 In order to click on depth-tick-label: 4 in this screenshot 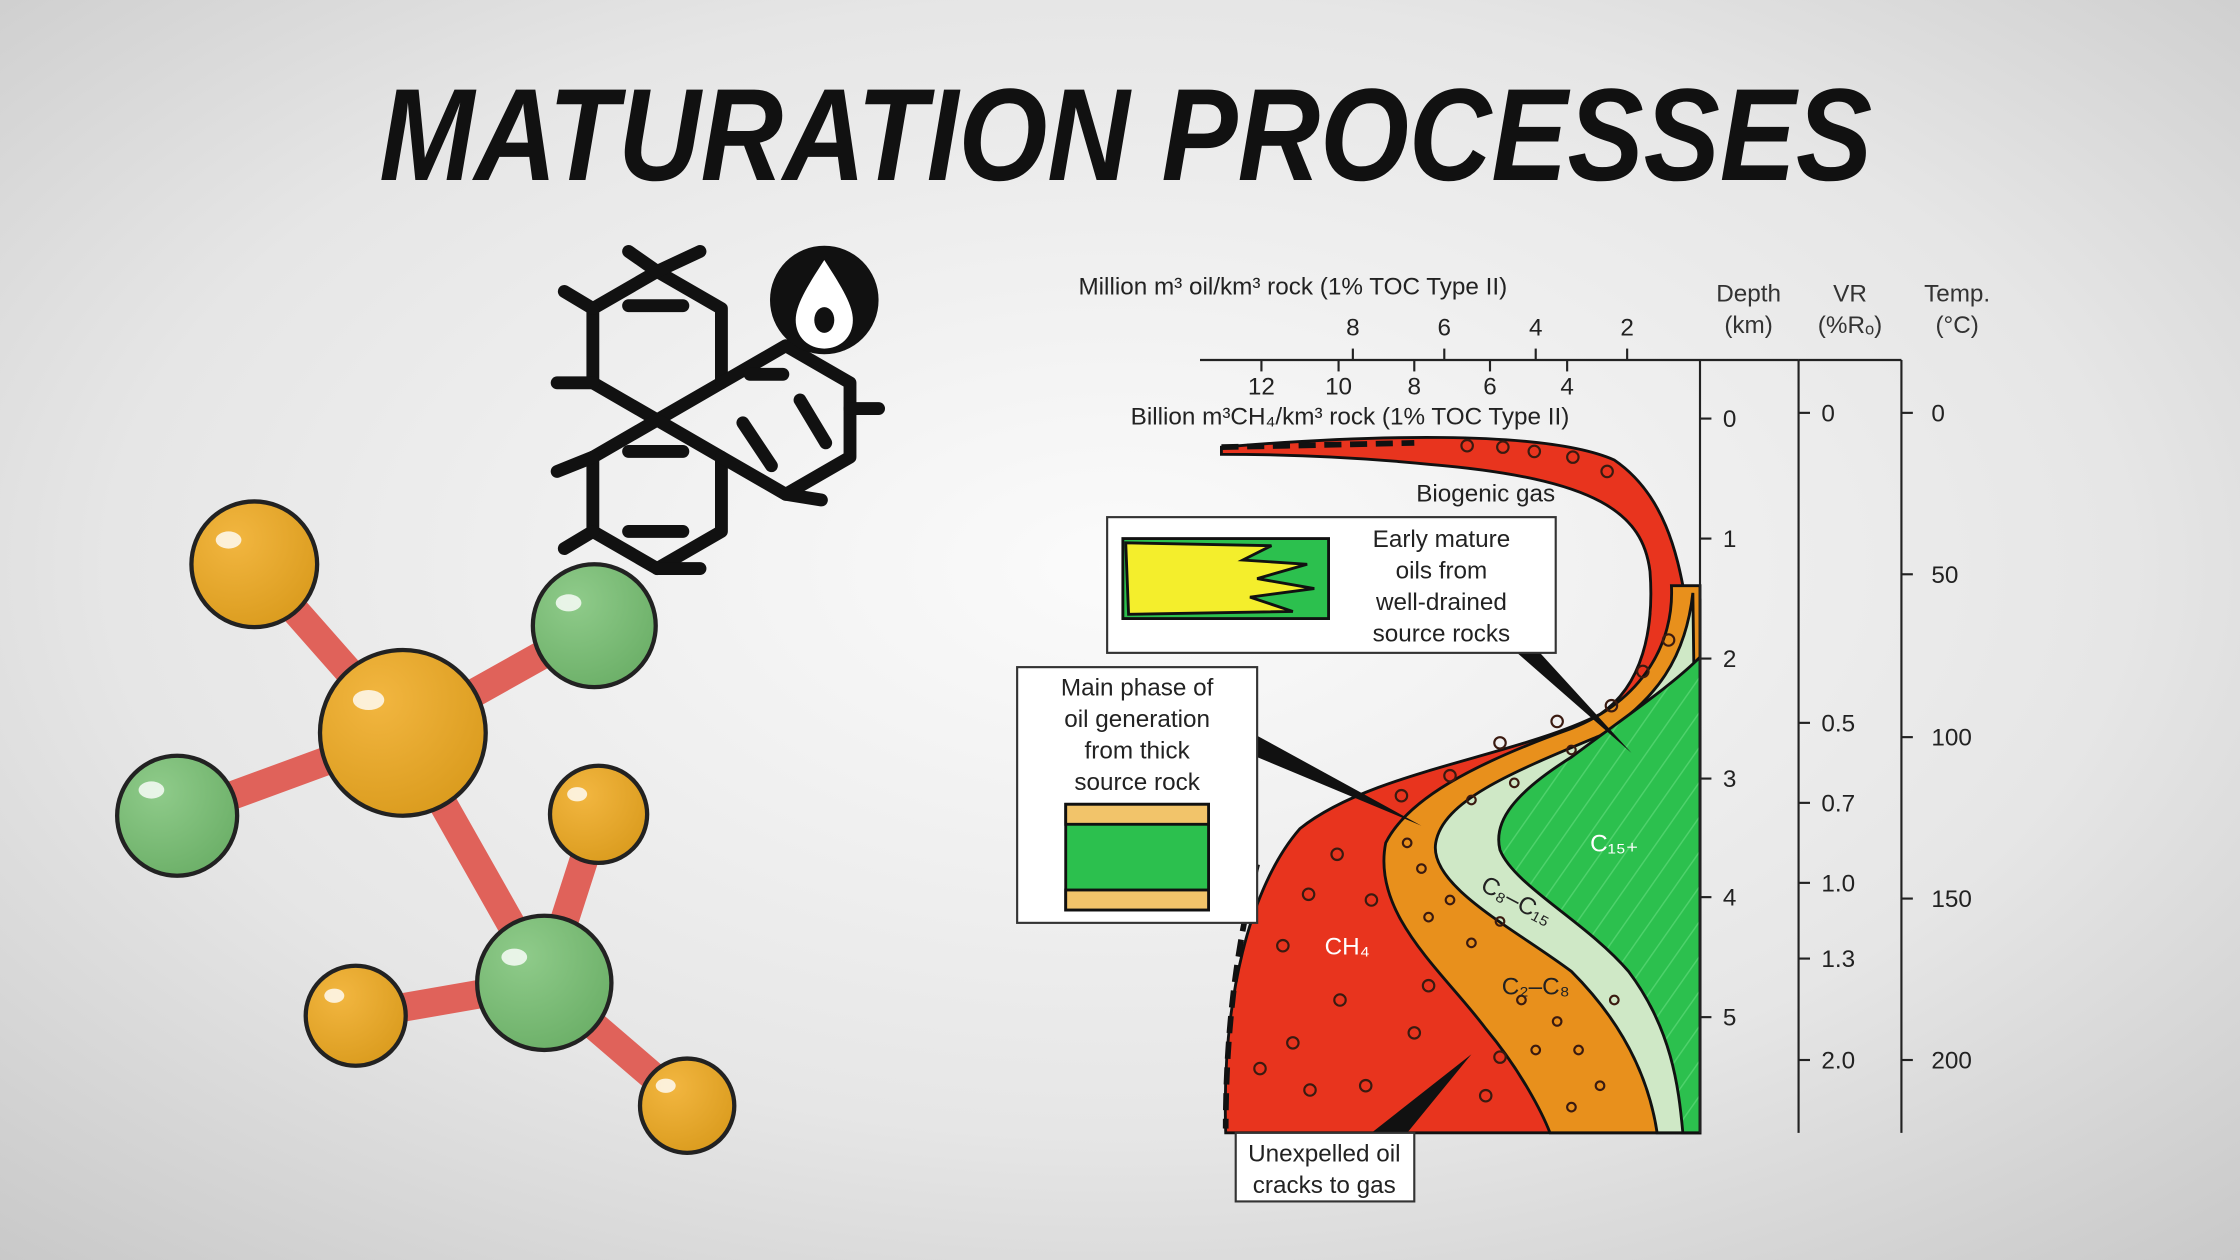, I will do `click(1729, 898)`.